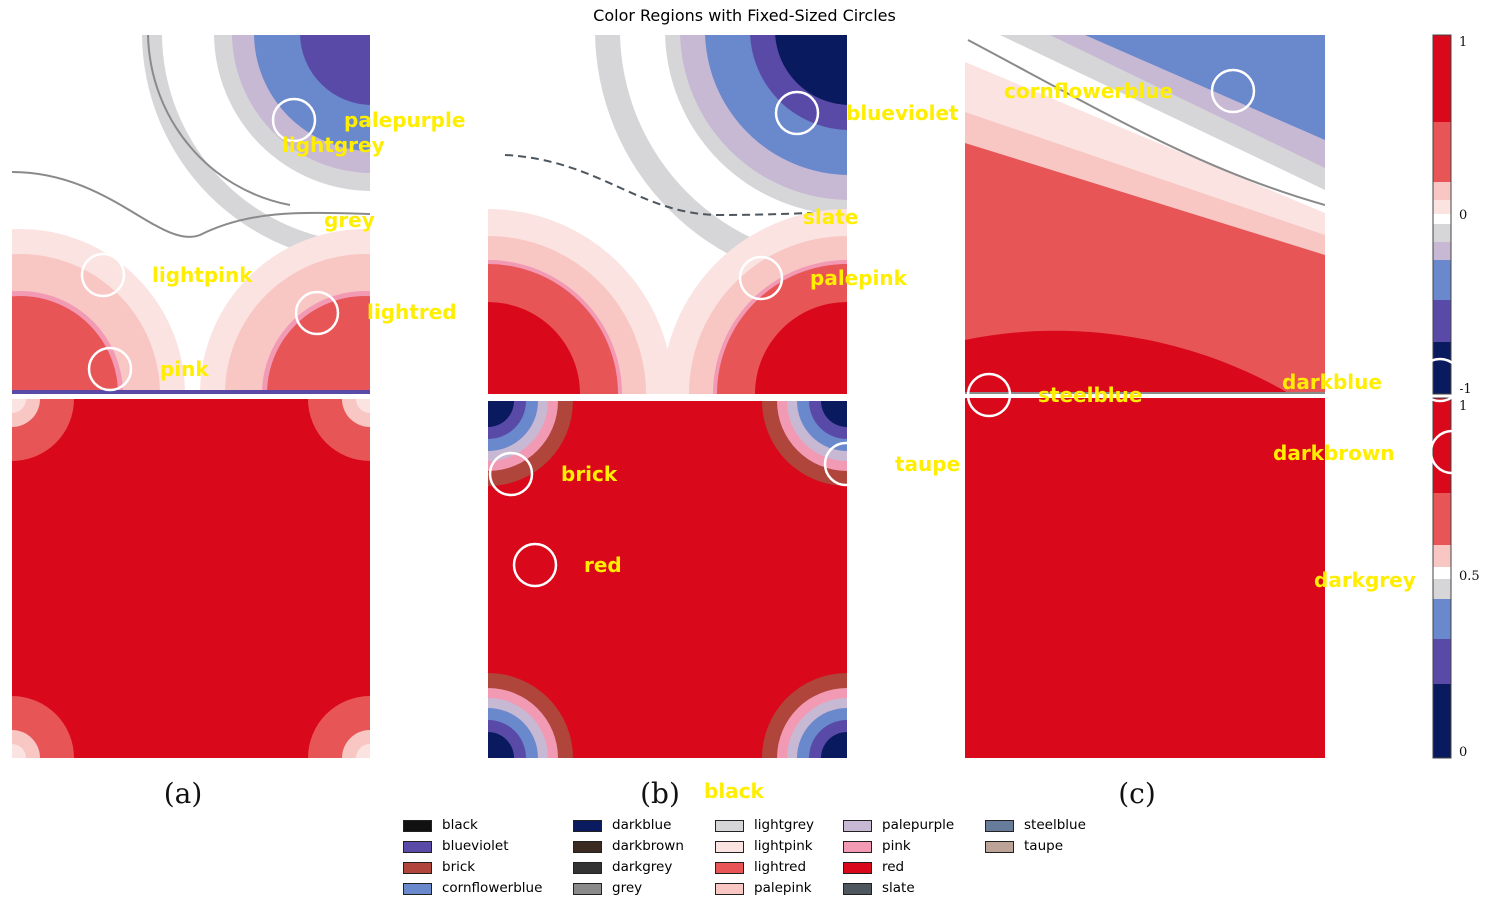 This screenshot has width=1489, height=911. I want to click on annotation-circle-taupe, so click(846, 464).